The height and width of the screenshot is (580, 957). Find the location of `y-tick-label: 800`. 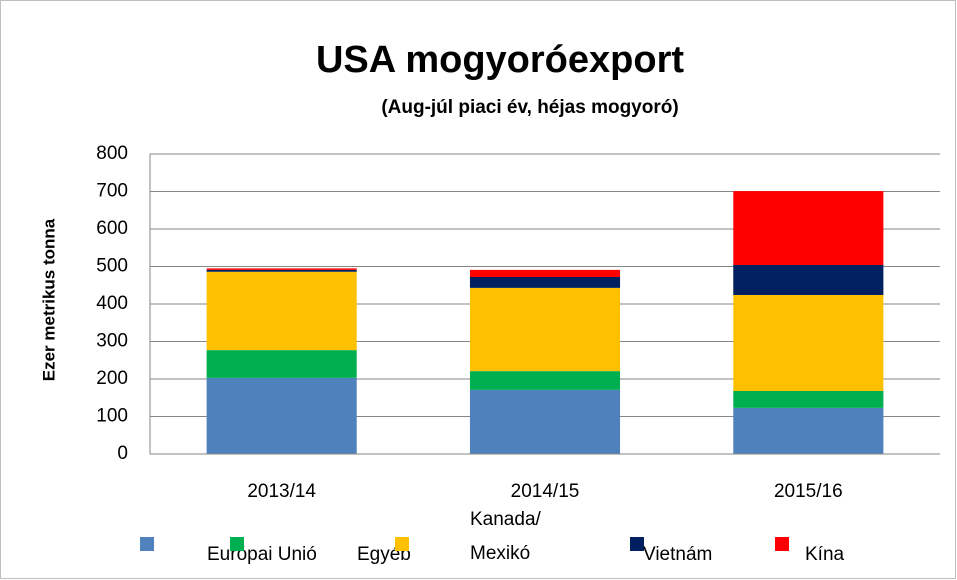

y-tick-label: 800 is located at coordinates (112, 153).